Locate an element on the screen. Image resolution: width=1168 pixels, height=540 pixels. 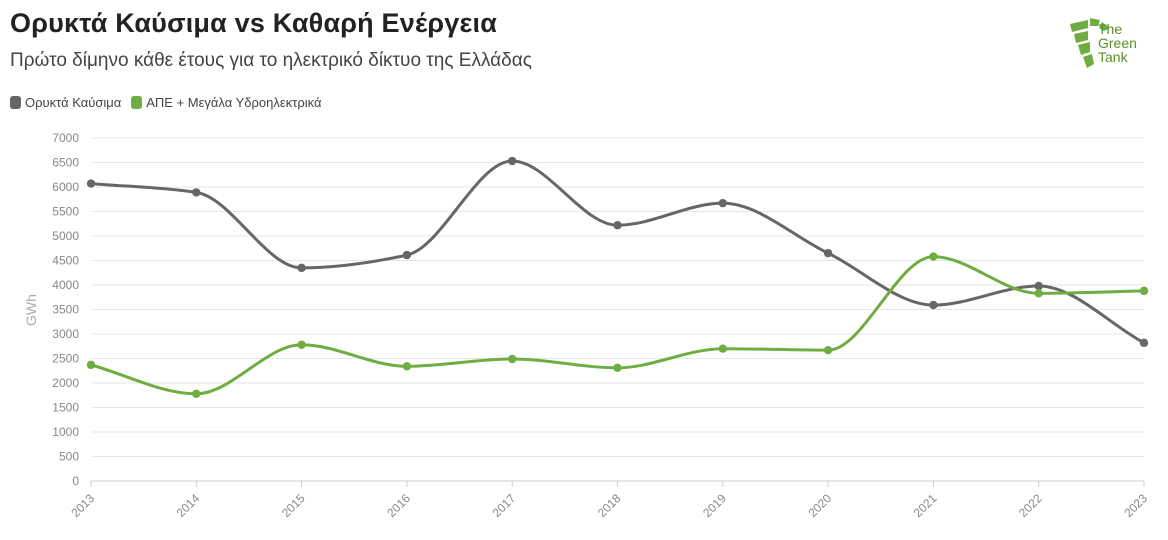
x-tick-label: 2017 is located at coordinates (504, 505).